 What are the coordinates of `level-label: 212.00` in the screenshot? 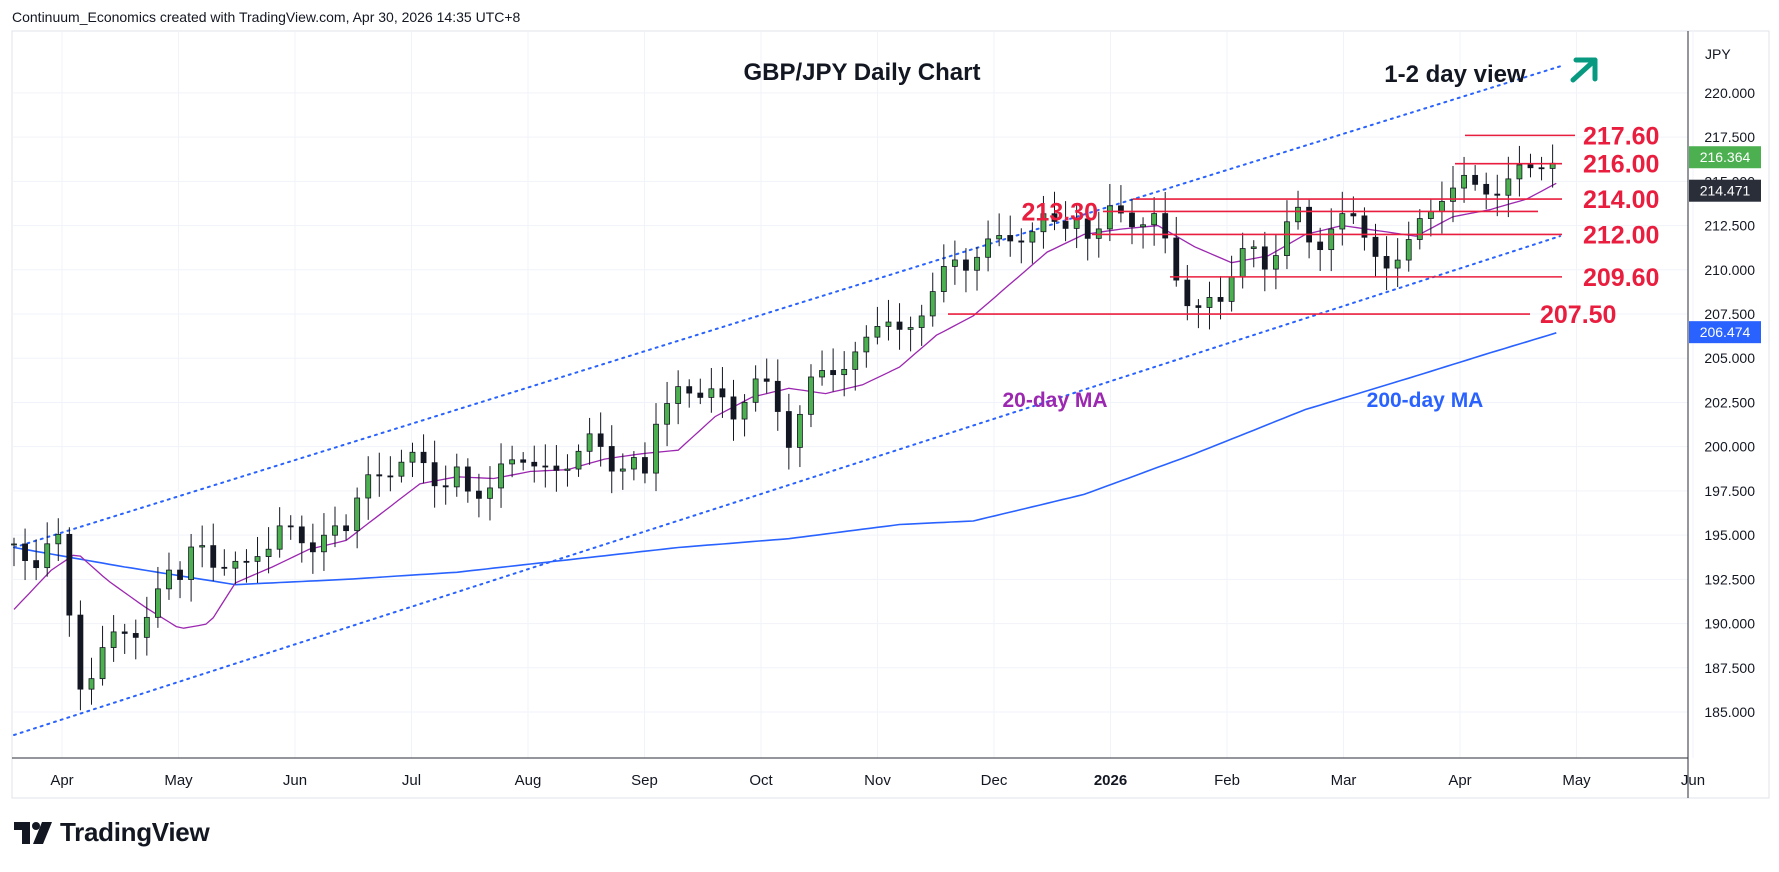 It's located at (1621, 235).